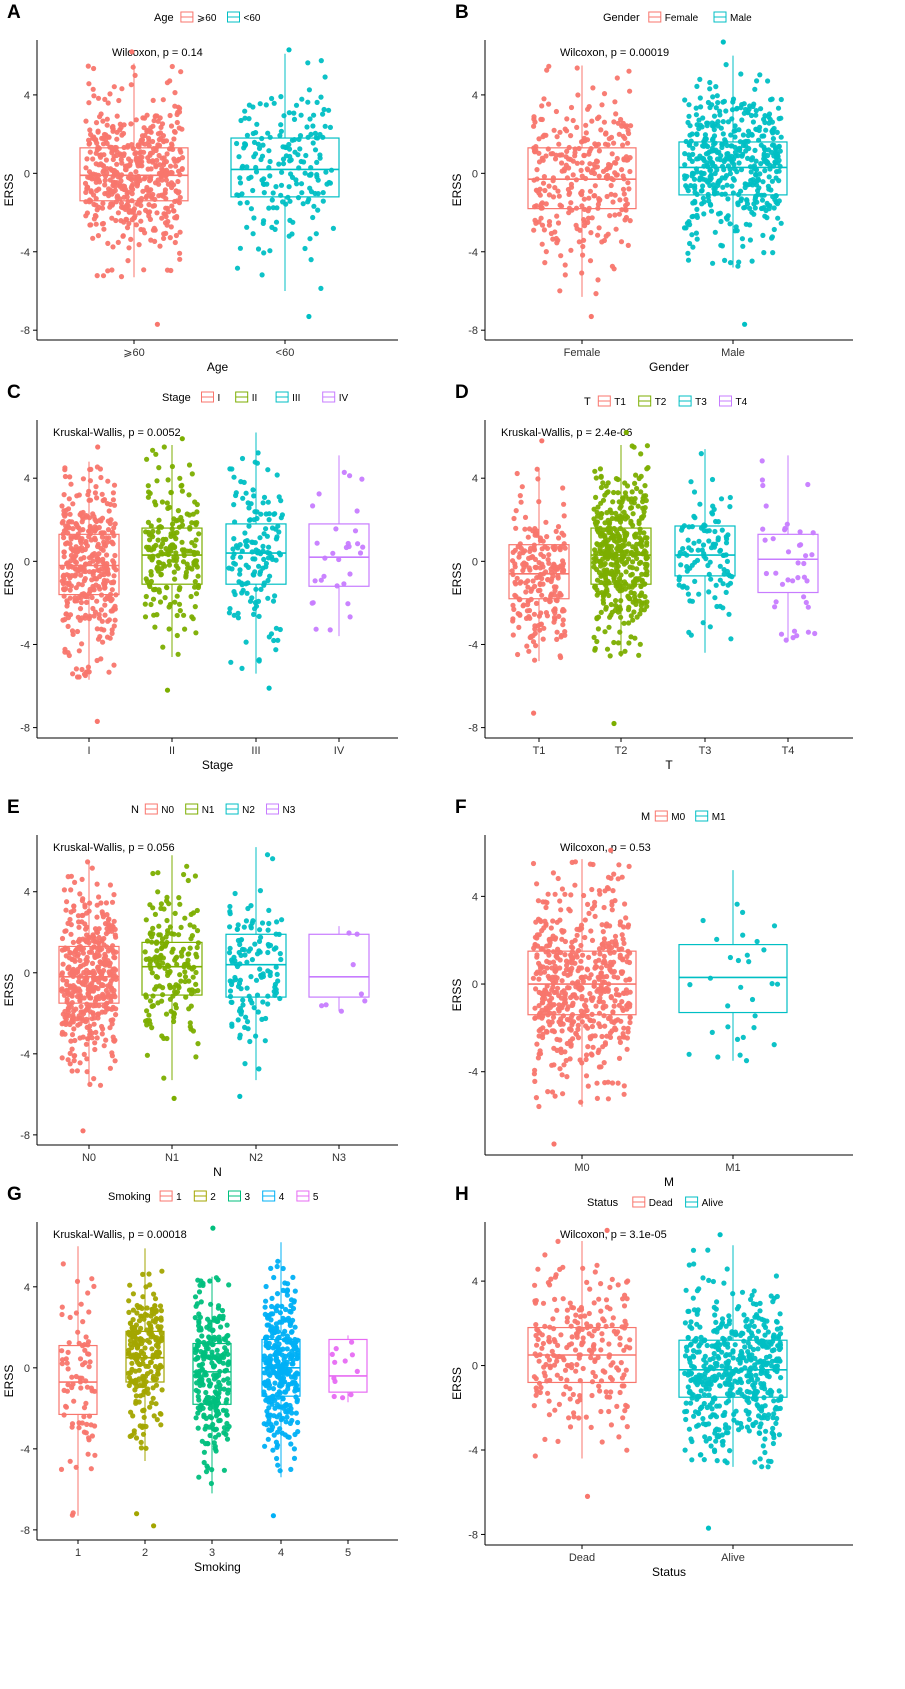  What do you see at coordinates (89, 1158) in the screenshot?
I see `x-tick-label: N0` at bounding box center [89, 1158].